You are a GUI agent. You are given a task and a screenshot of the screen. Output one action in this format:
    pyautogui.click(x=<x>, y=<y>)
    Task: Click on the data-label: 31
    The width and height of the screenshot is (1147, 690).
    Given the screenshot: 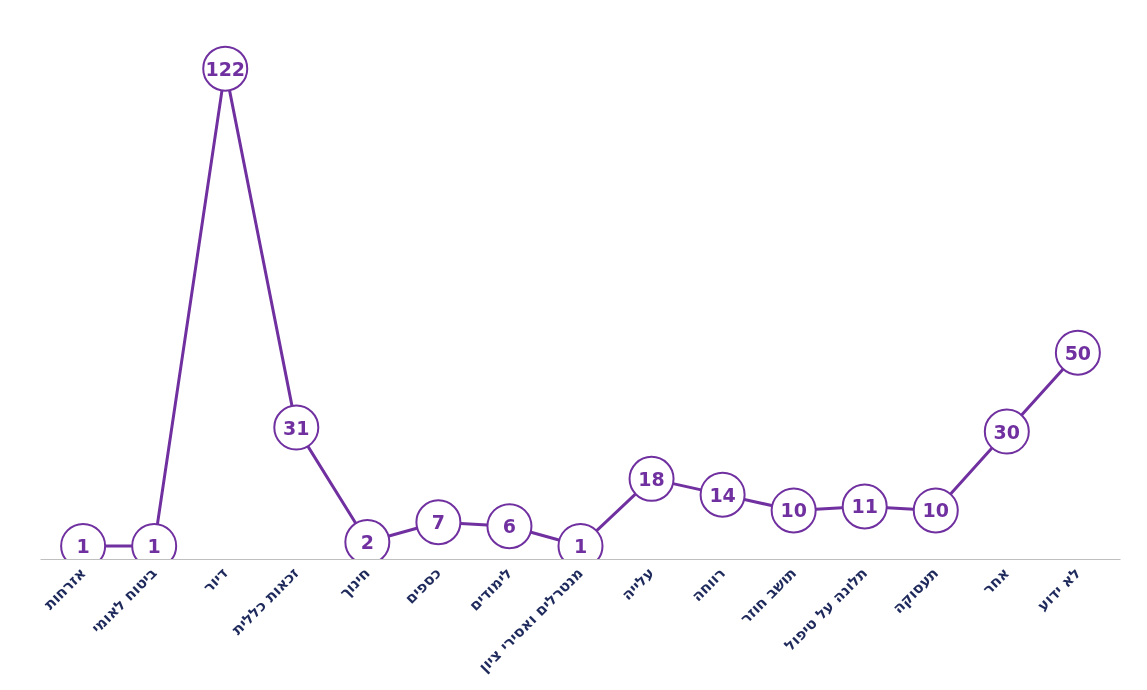 What is the action you would take?
    pyautogui.click(x=296, y=427)
    